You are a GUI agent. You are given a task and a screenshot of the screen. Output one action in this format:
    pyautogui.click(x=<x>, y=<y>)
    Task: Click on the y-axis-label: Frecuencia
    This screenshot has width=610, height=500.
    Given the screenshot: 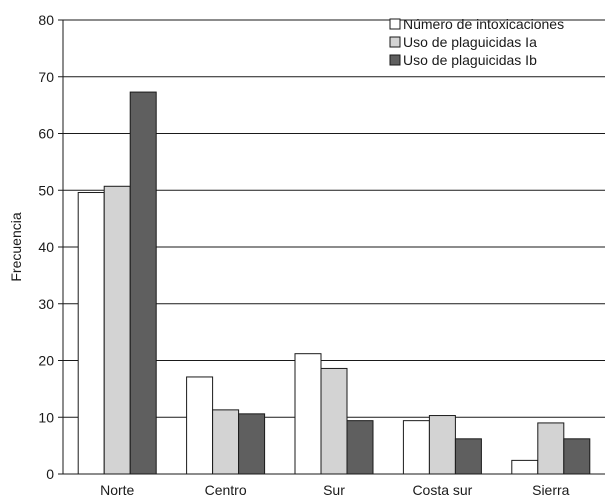 What is the action you would take?
    pyautogui.click(x=16, y=246)
    